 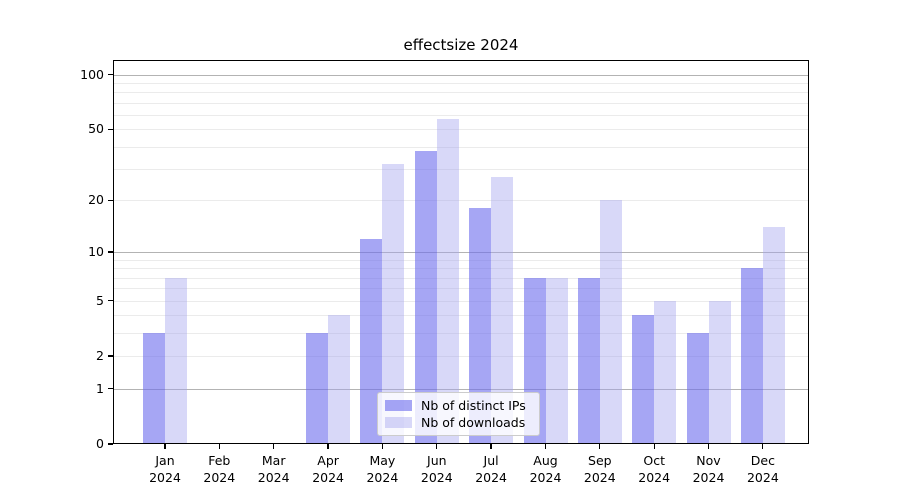 I want to click on y-tick-label: 20, so click(x=96, y=200).